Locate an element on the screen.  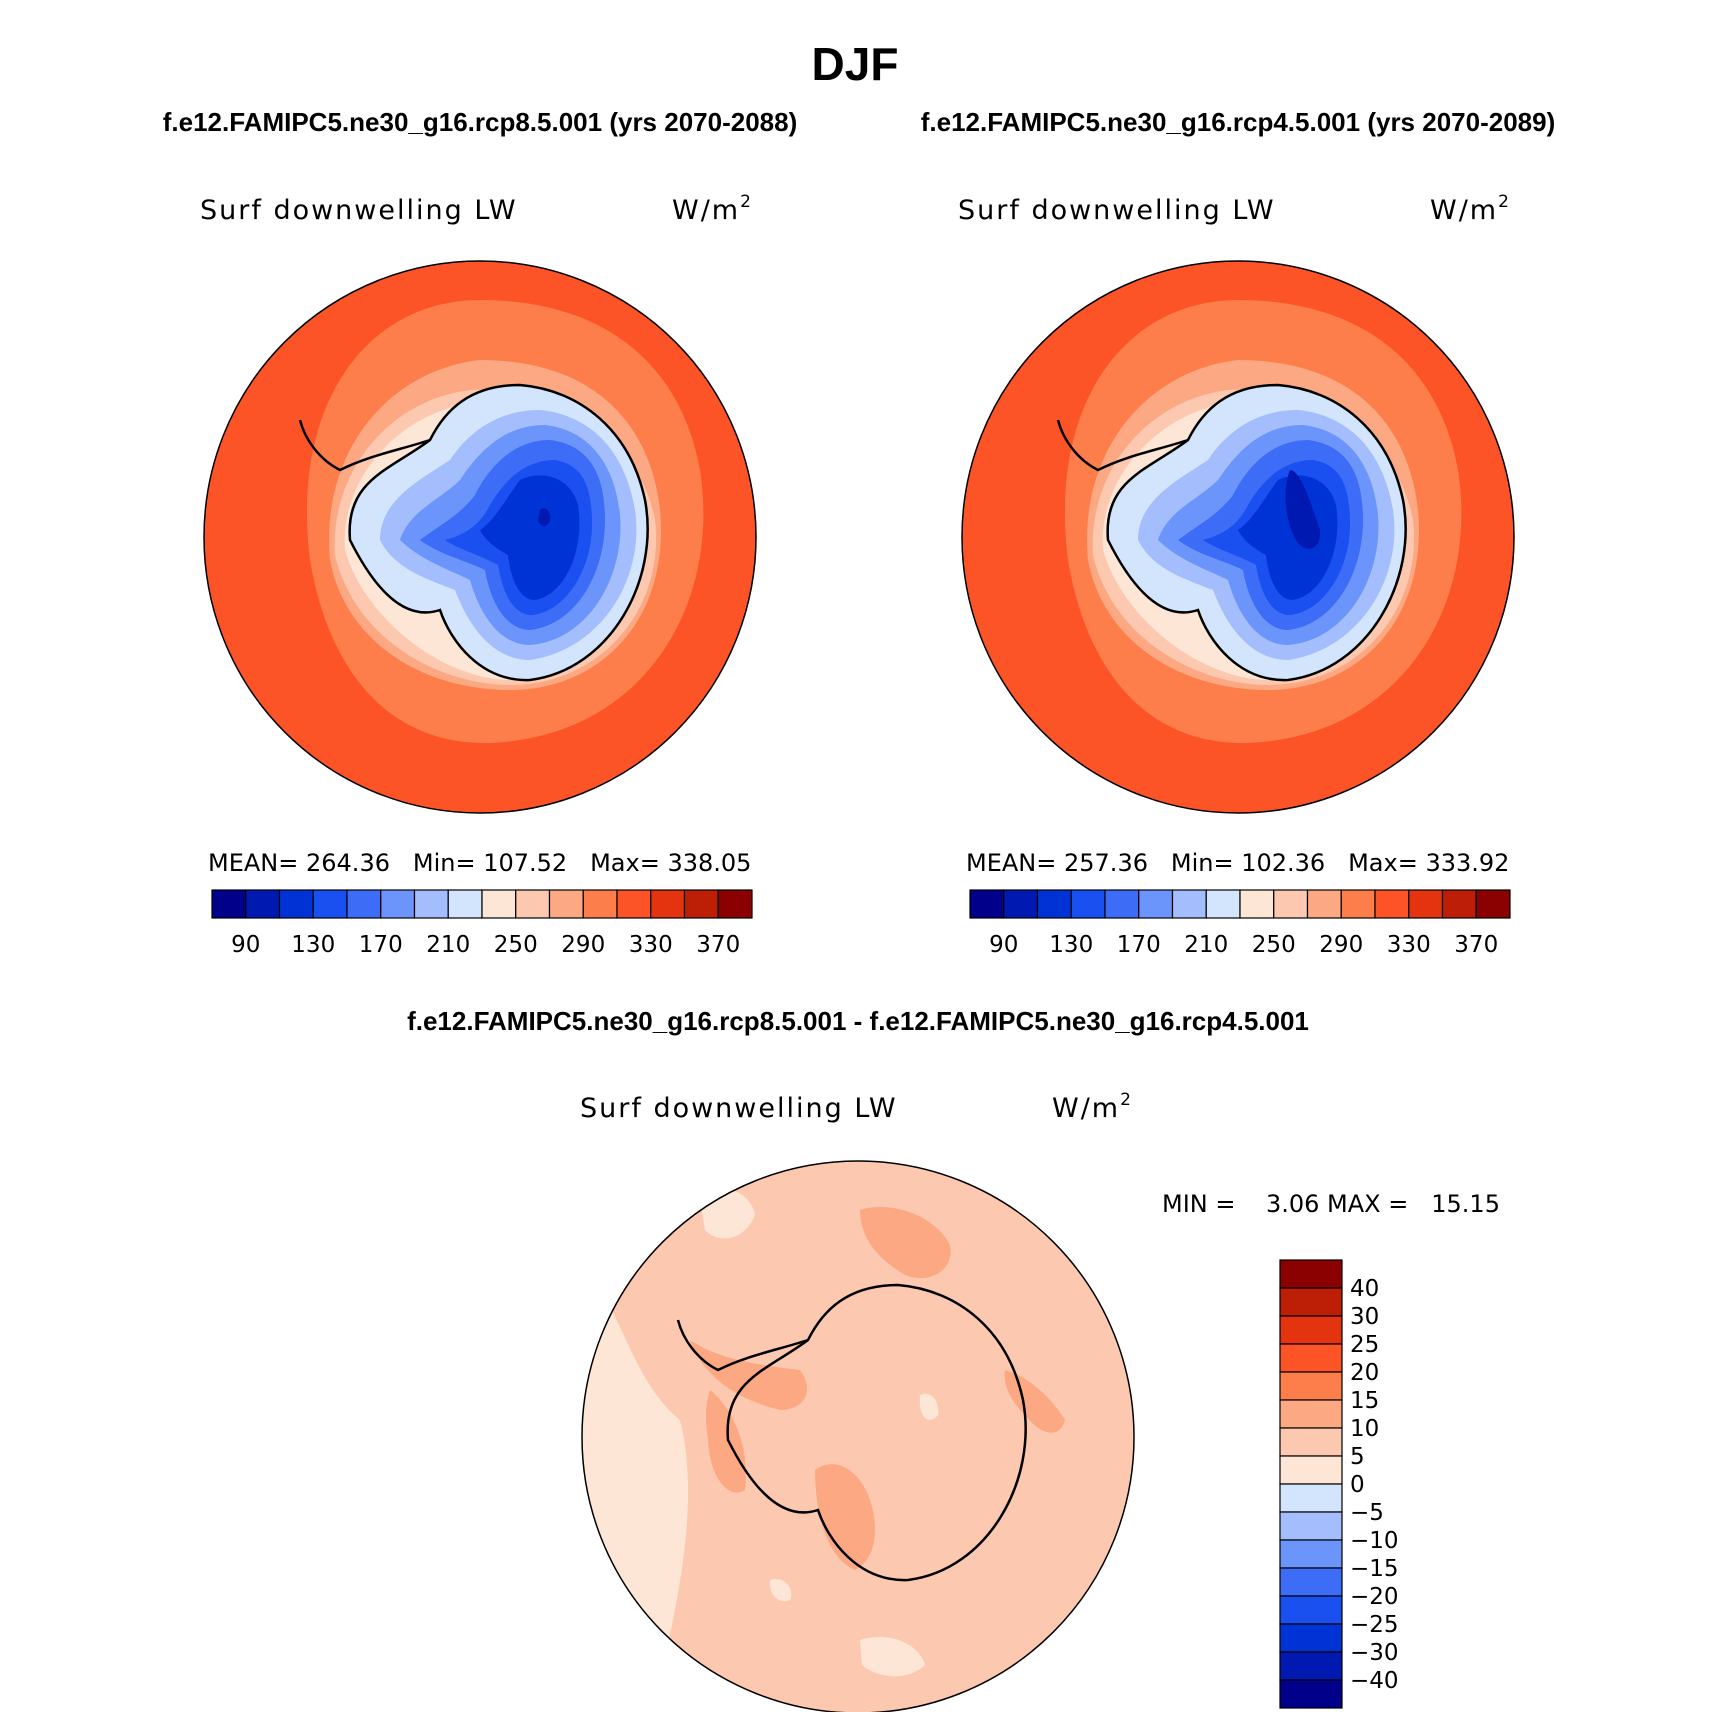
panel1-colorbar: 90 130 170 210 250 290 330 370 is located at coordinates (482, 923).